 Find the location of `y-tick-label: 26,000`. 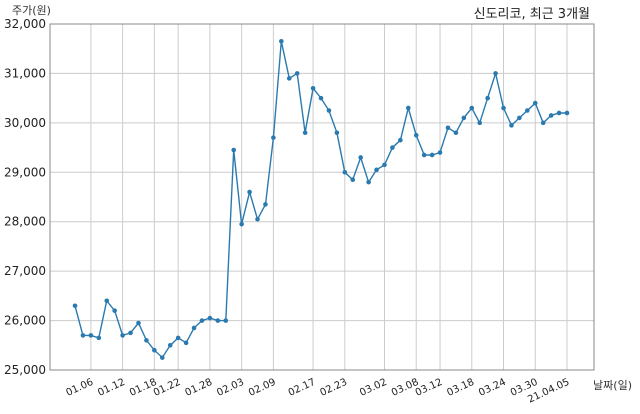

y-tick-label: 26,000 is located at coordinates (25, 321).